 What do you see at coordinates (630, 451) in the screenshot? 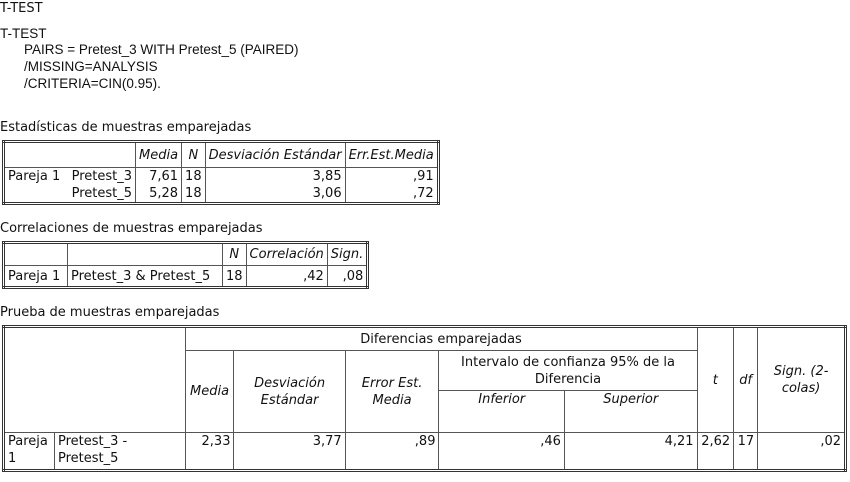
I see `ptest-superior: 4,21` at bounding box center [630, 451].